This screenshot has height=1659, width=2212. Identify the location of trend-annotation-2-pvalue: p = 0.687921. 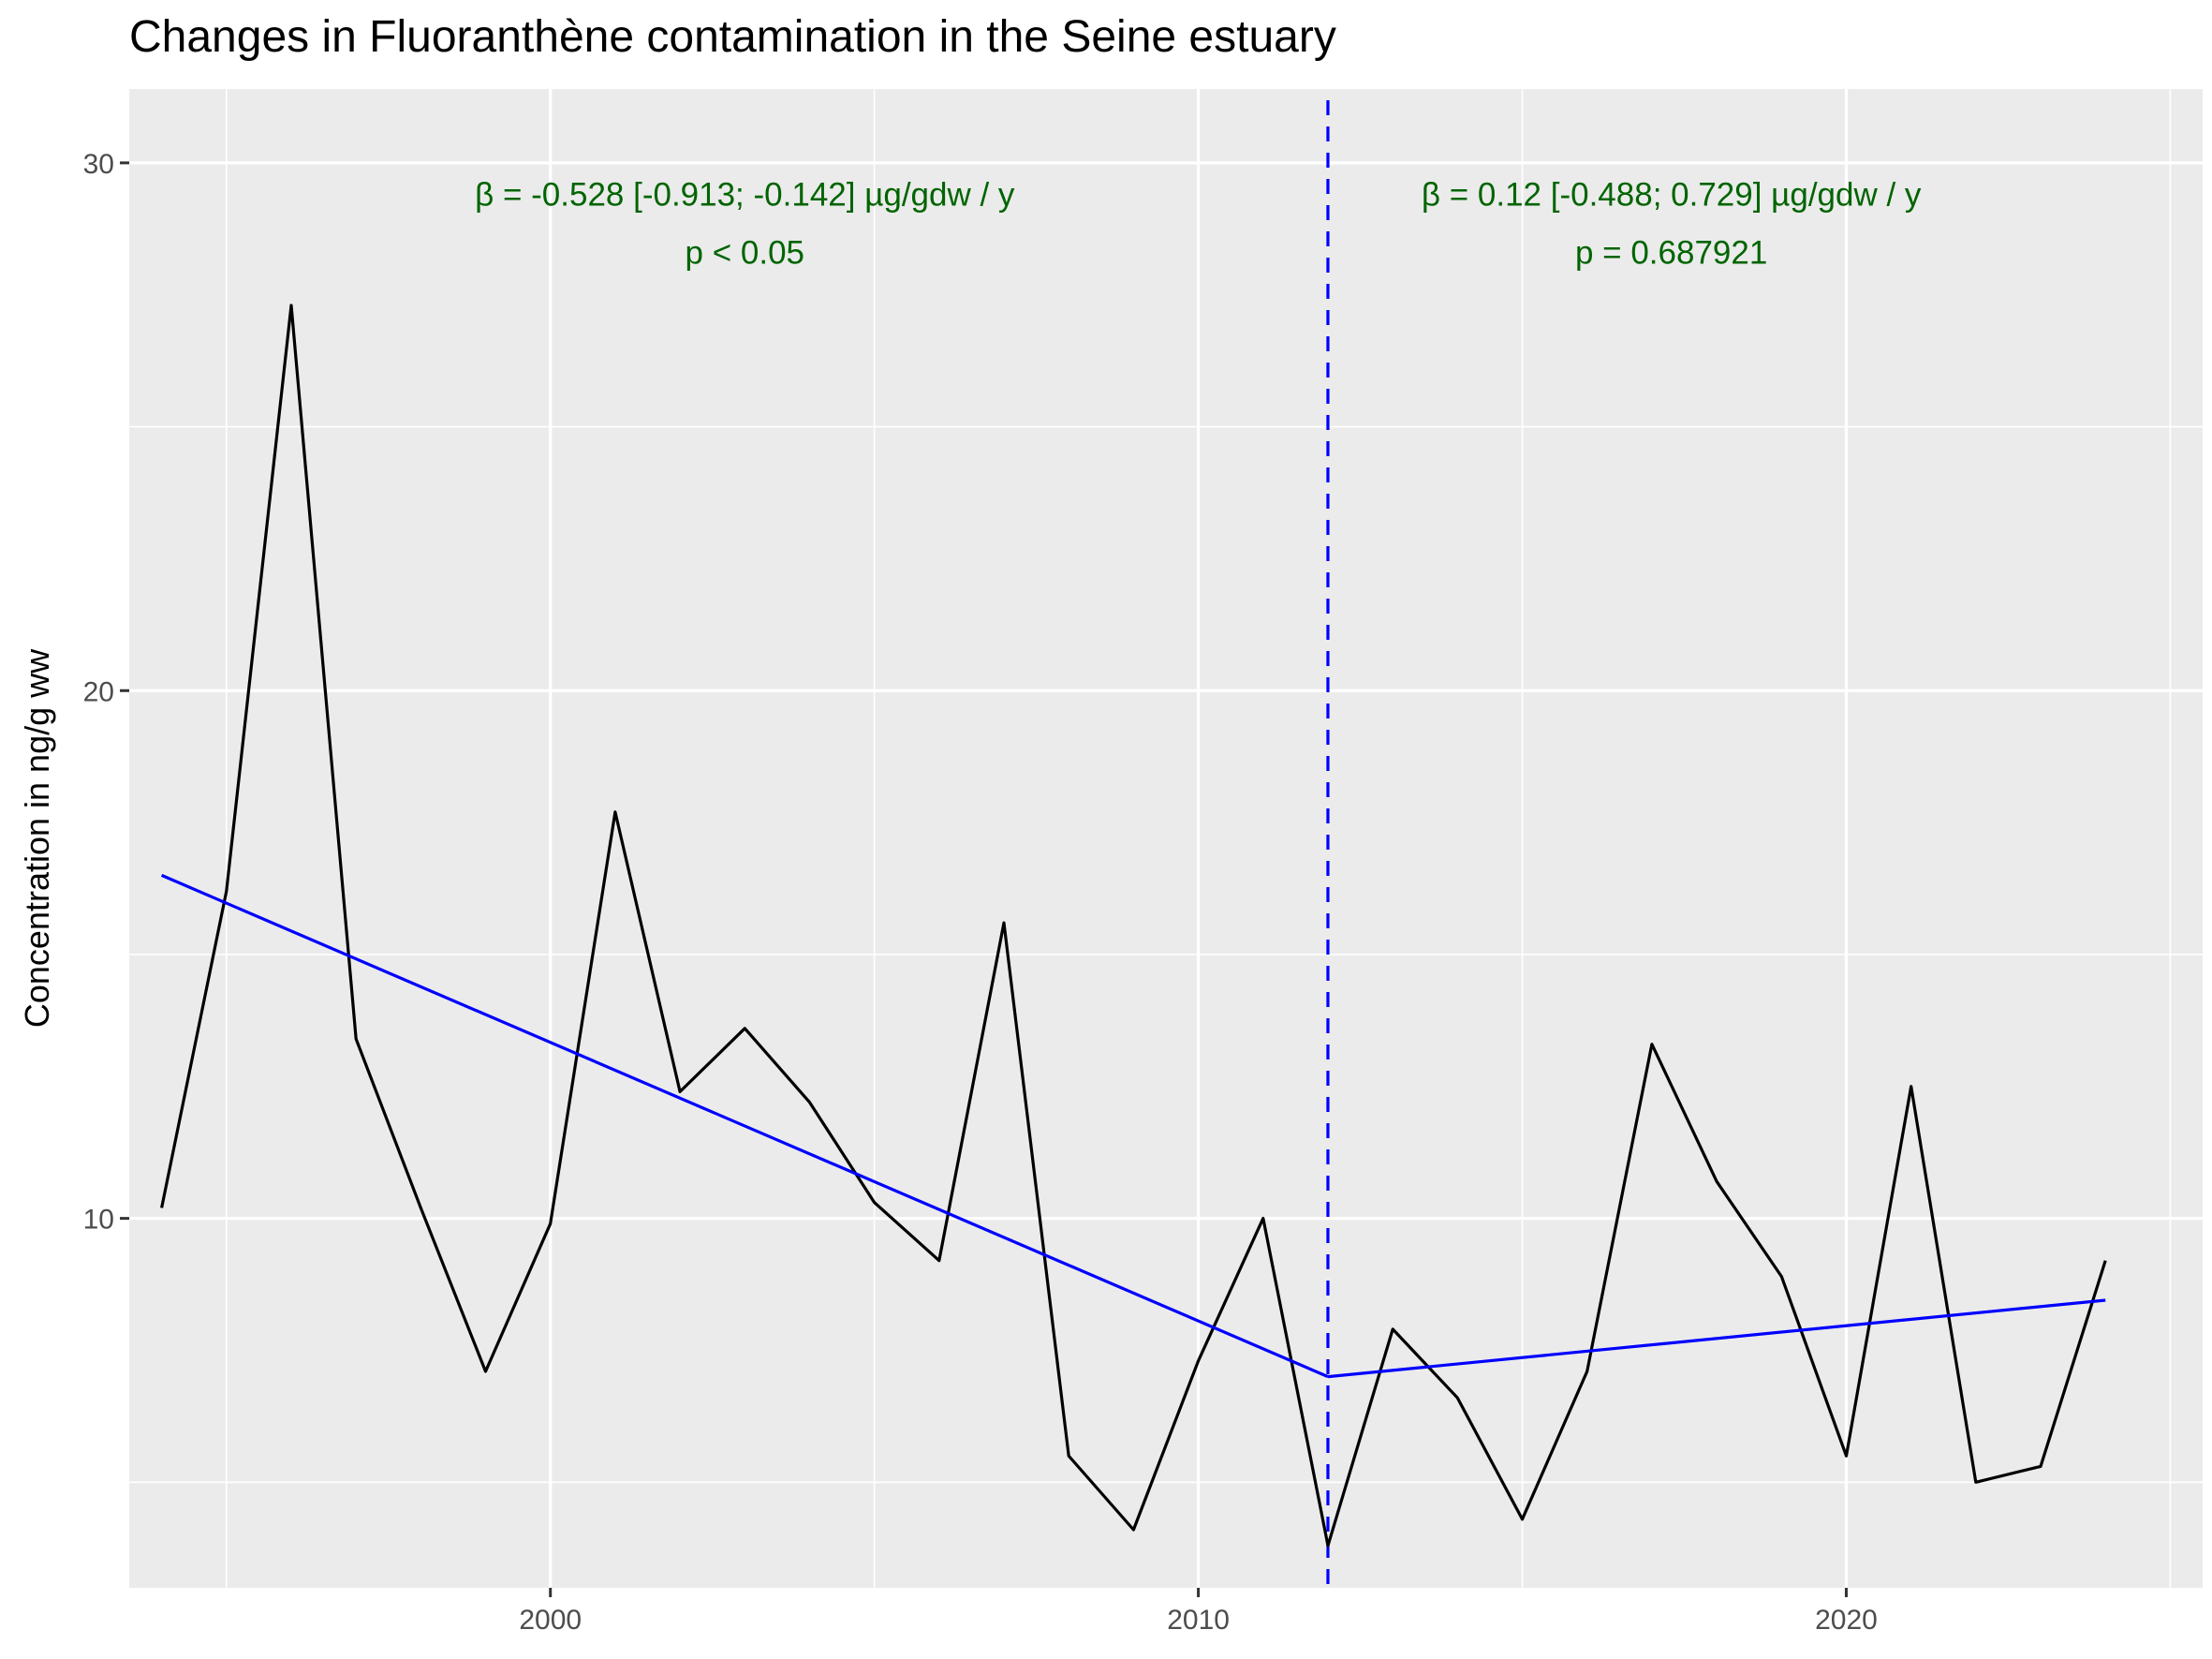
(1671, 254).